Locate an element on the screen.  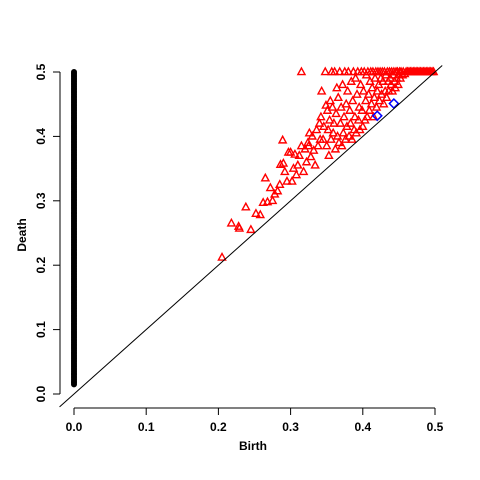
y-axis-label: Death is located at coordinates (22, 234).